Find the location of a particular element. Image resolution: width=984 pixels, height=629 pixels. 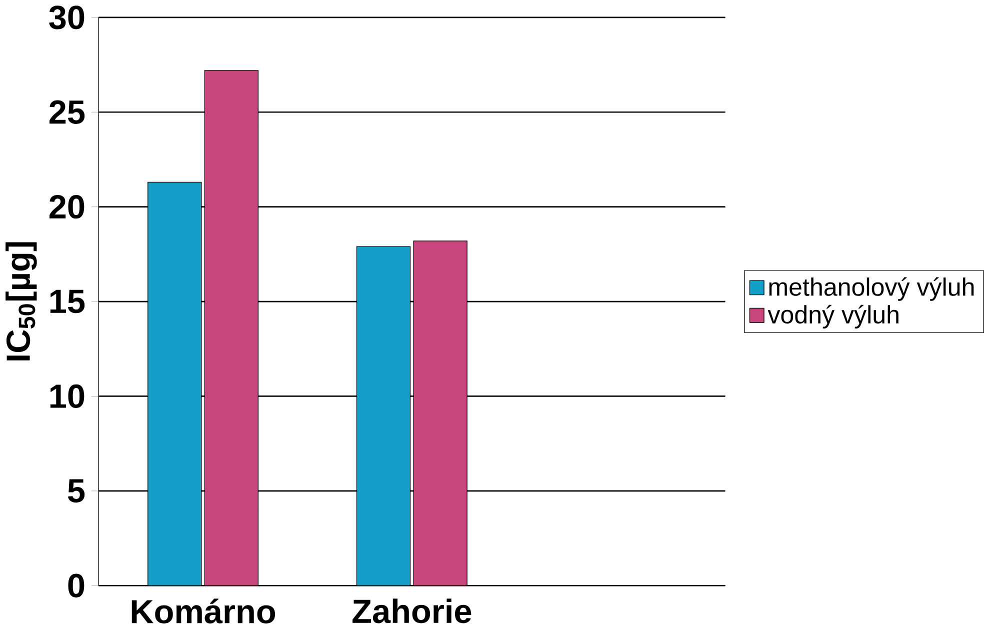

y-tick-label: 0 is located at coordinates (76, 586).